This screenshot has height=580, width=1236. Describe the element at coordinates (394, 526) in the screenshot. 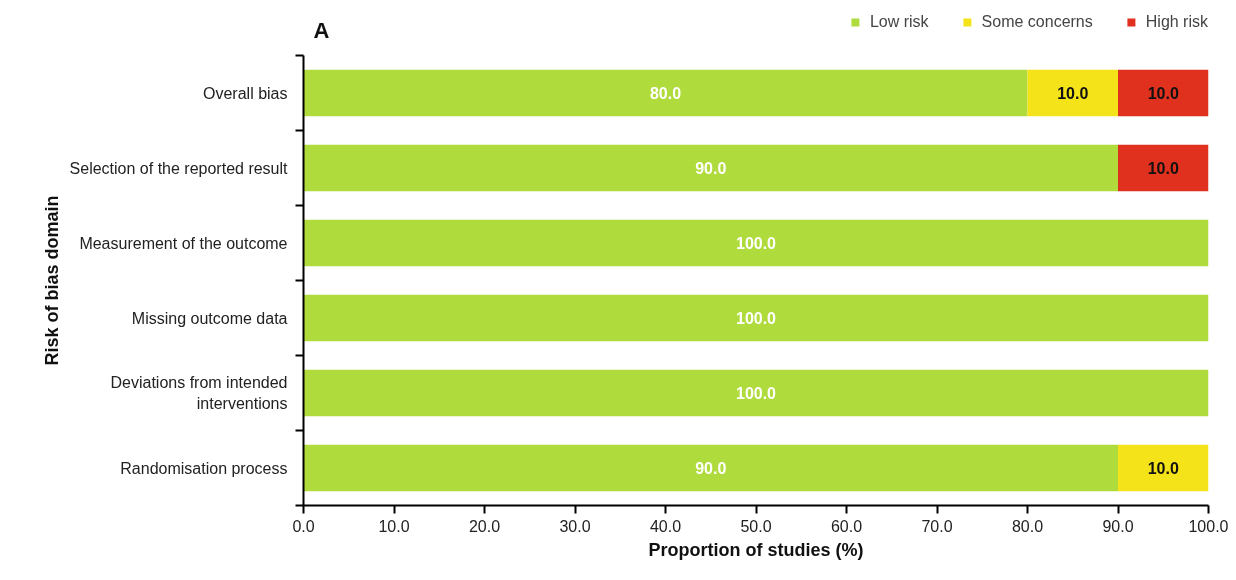

I see `x-tick-label: 10.0` at that location.